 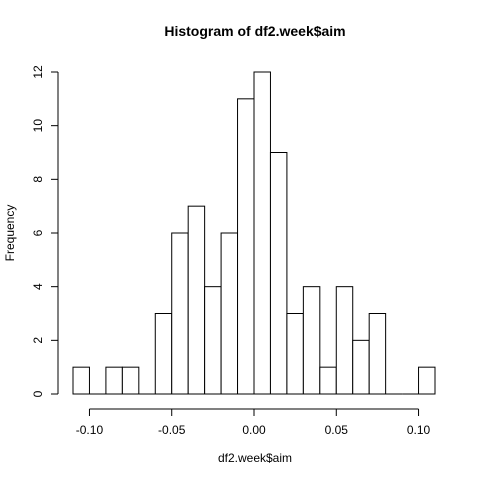 What do you see at coordinates (254, 31) in the screenshot?
I see `chart-title: Histogram of df2.week$aim` at bounding box center [254, 31].